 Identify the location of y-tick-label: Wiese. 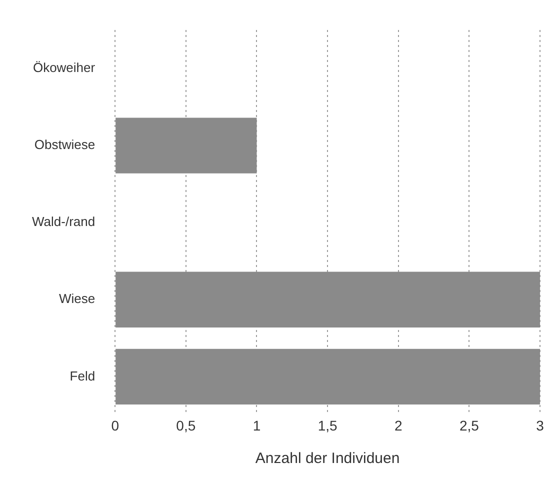
(77, 298).